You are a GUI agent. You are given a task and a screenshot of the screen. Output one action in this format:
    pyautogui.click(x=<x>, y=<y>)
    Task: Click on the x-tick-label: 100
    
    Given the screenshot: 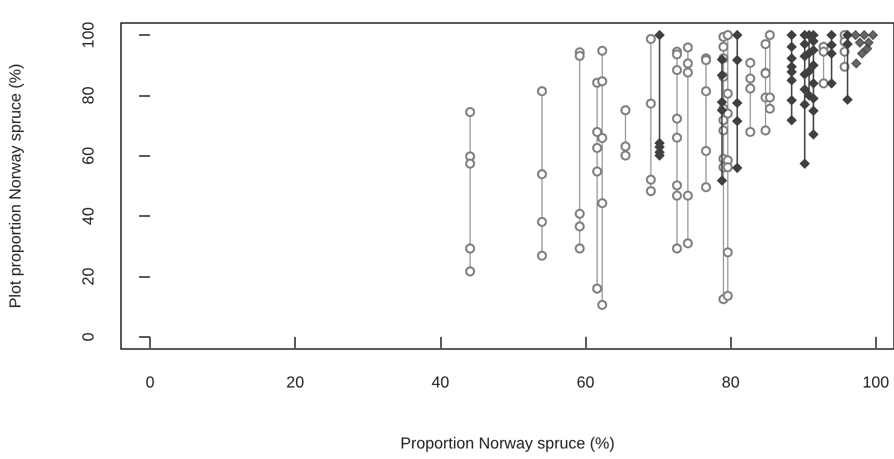 What is the action you would take?
    pyautogui.click(x=876, y=383)
    